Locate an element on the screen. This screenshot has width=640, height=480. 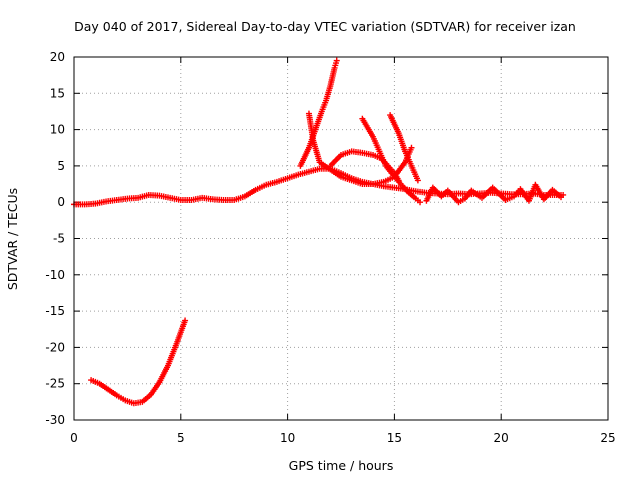
y-tick-label: 5 is located at coordinates (61, 166).